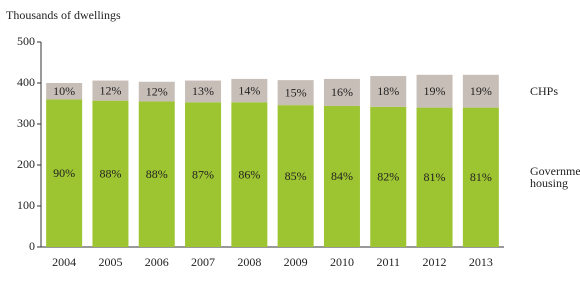  Describe the element at coordinates (296, 262) in the screenshot. I see `x-tick-label: 2009` at that location.